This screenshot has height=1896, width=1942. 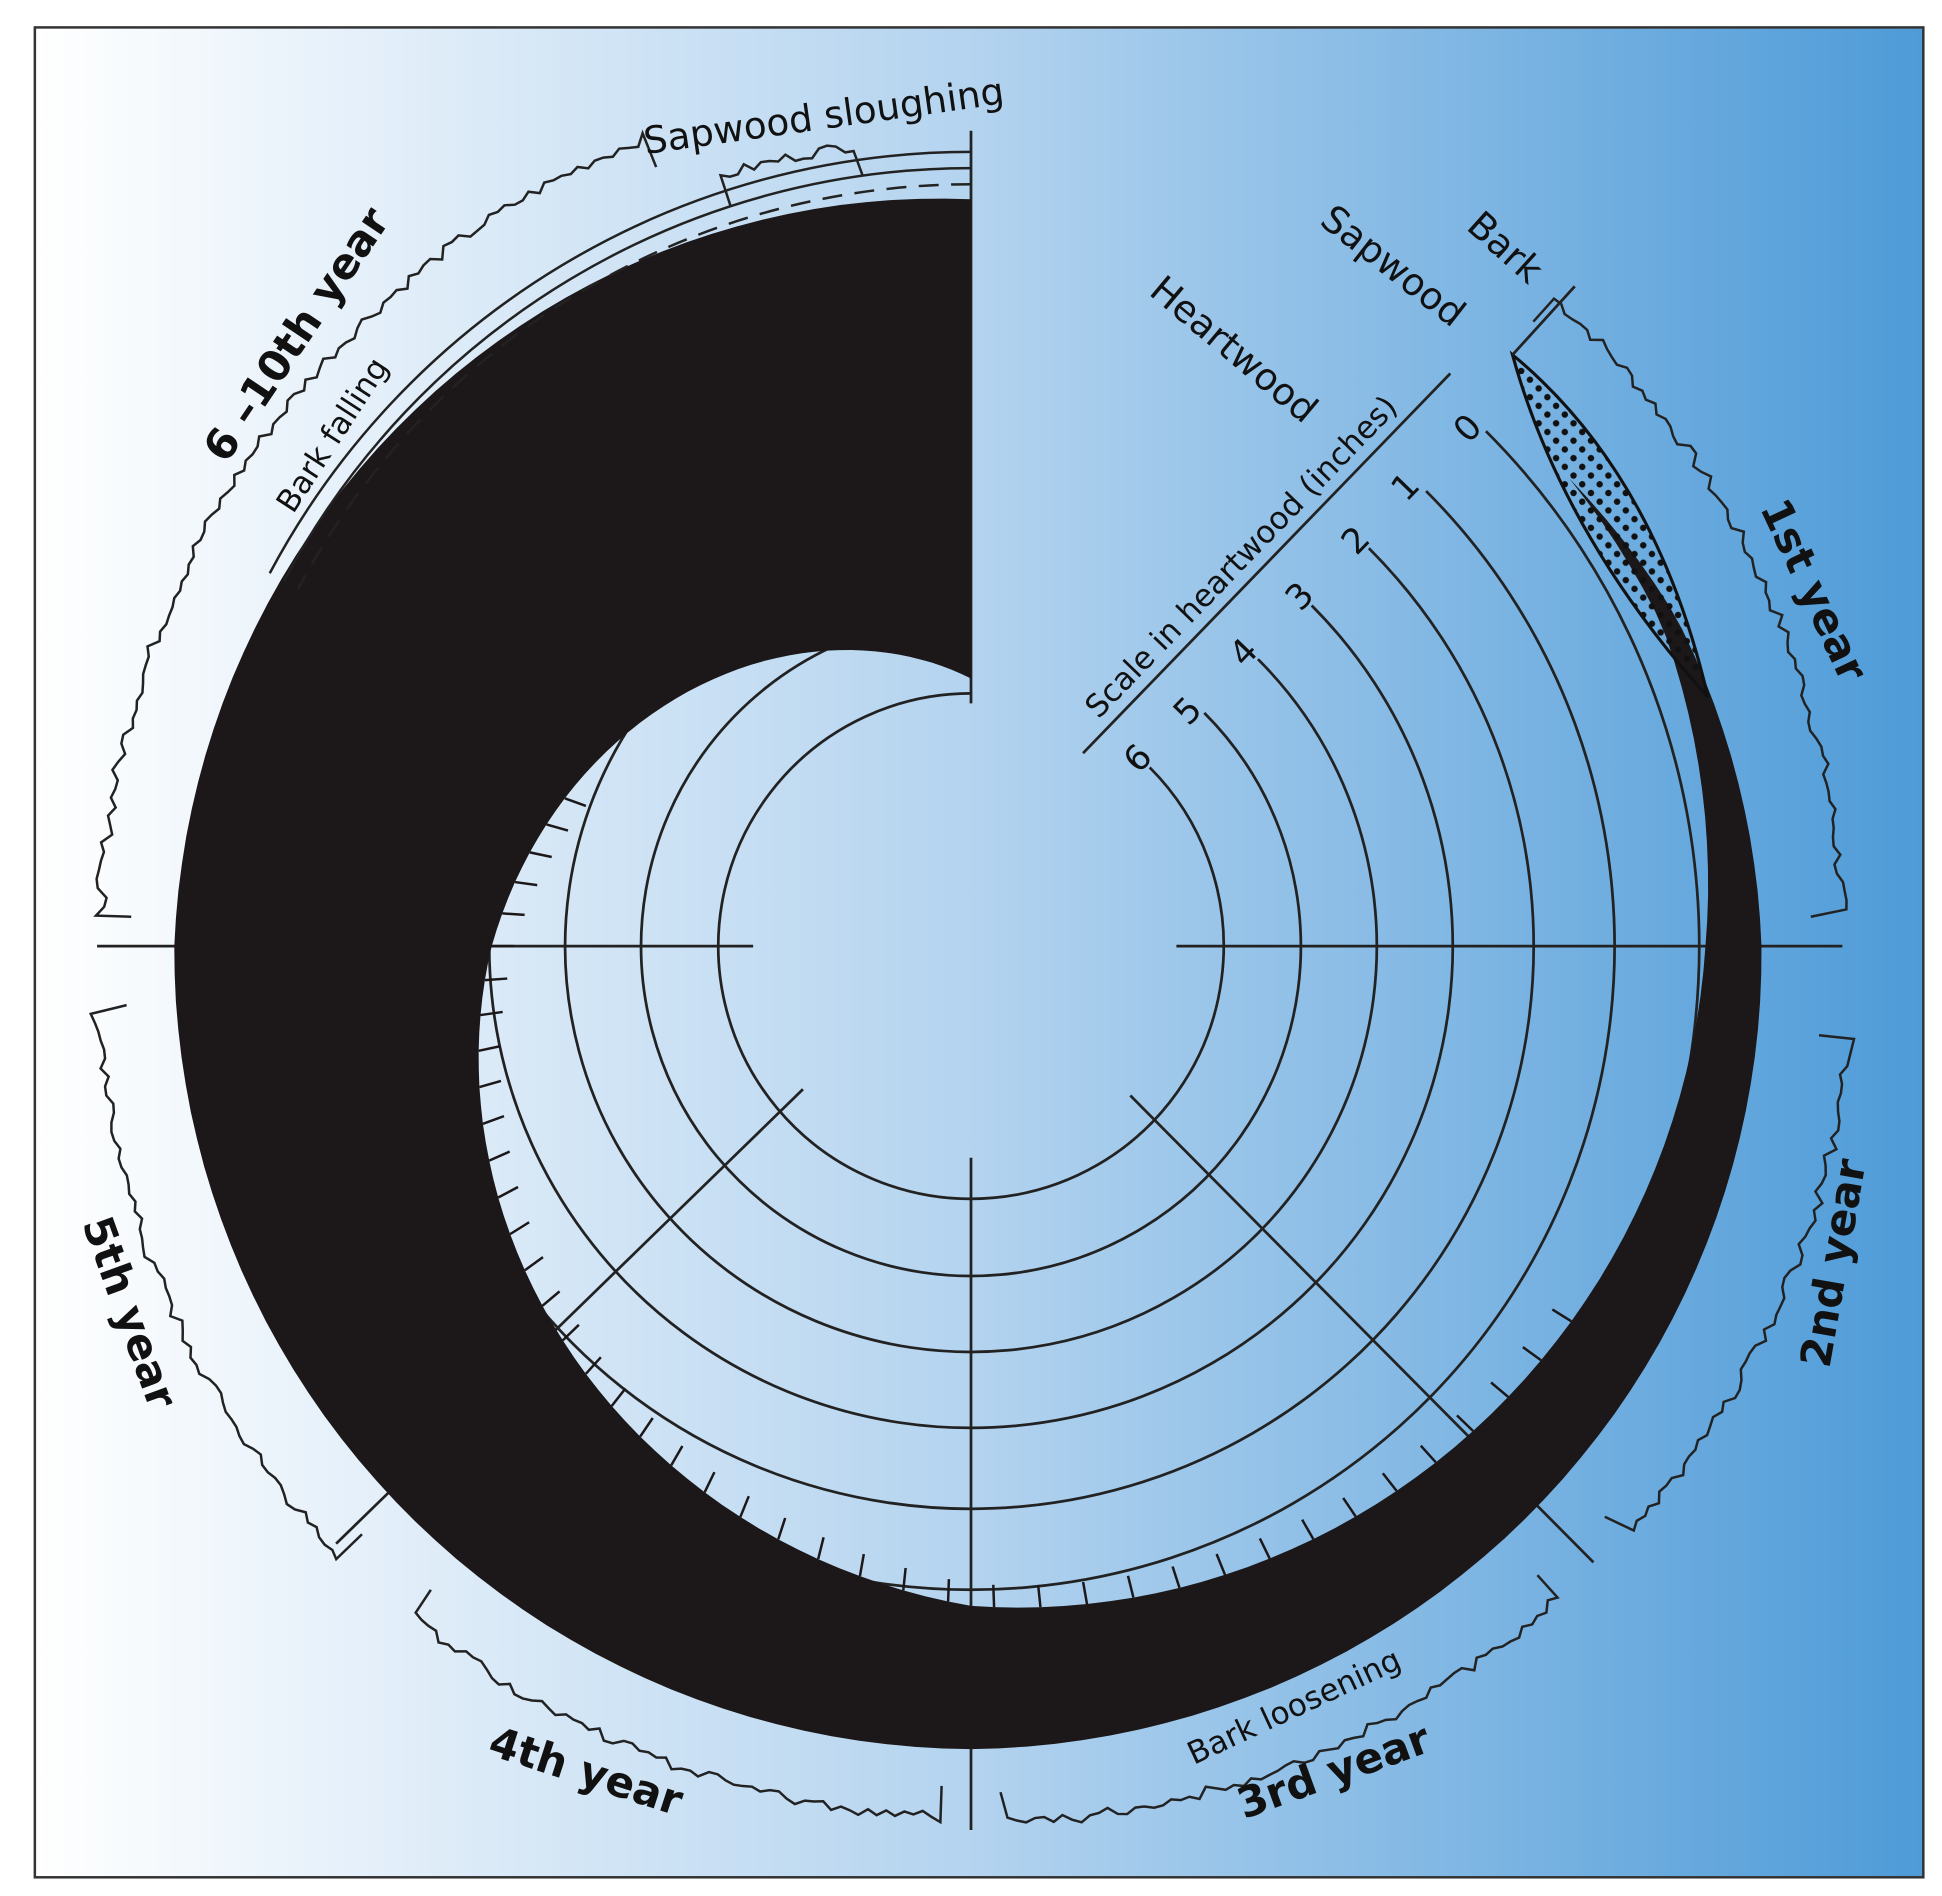 I want to click on scale-ring, so click(x=971, y=946).